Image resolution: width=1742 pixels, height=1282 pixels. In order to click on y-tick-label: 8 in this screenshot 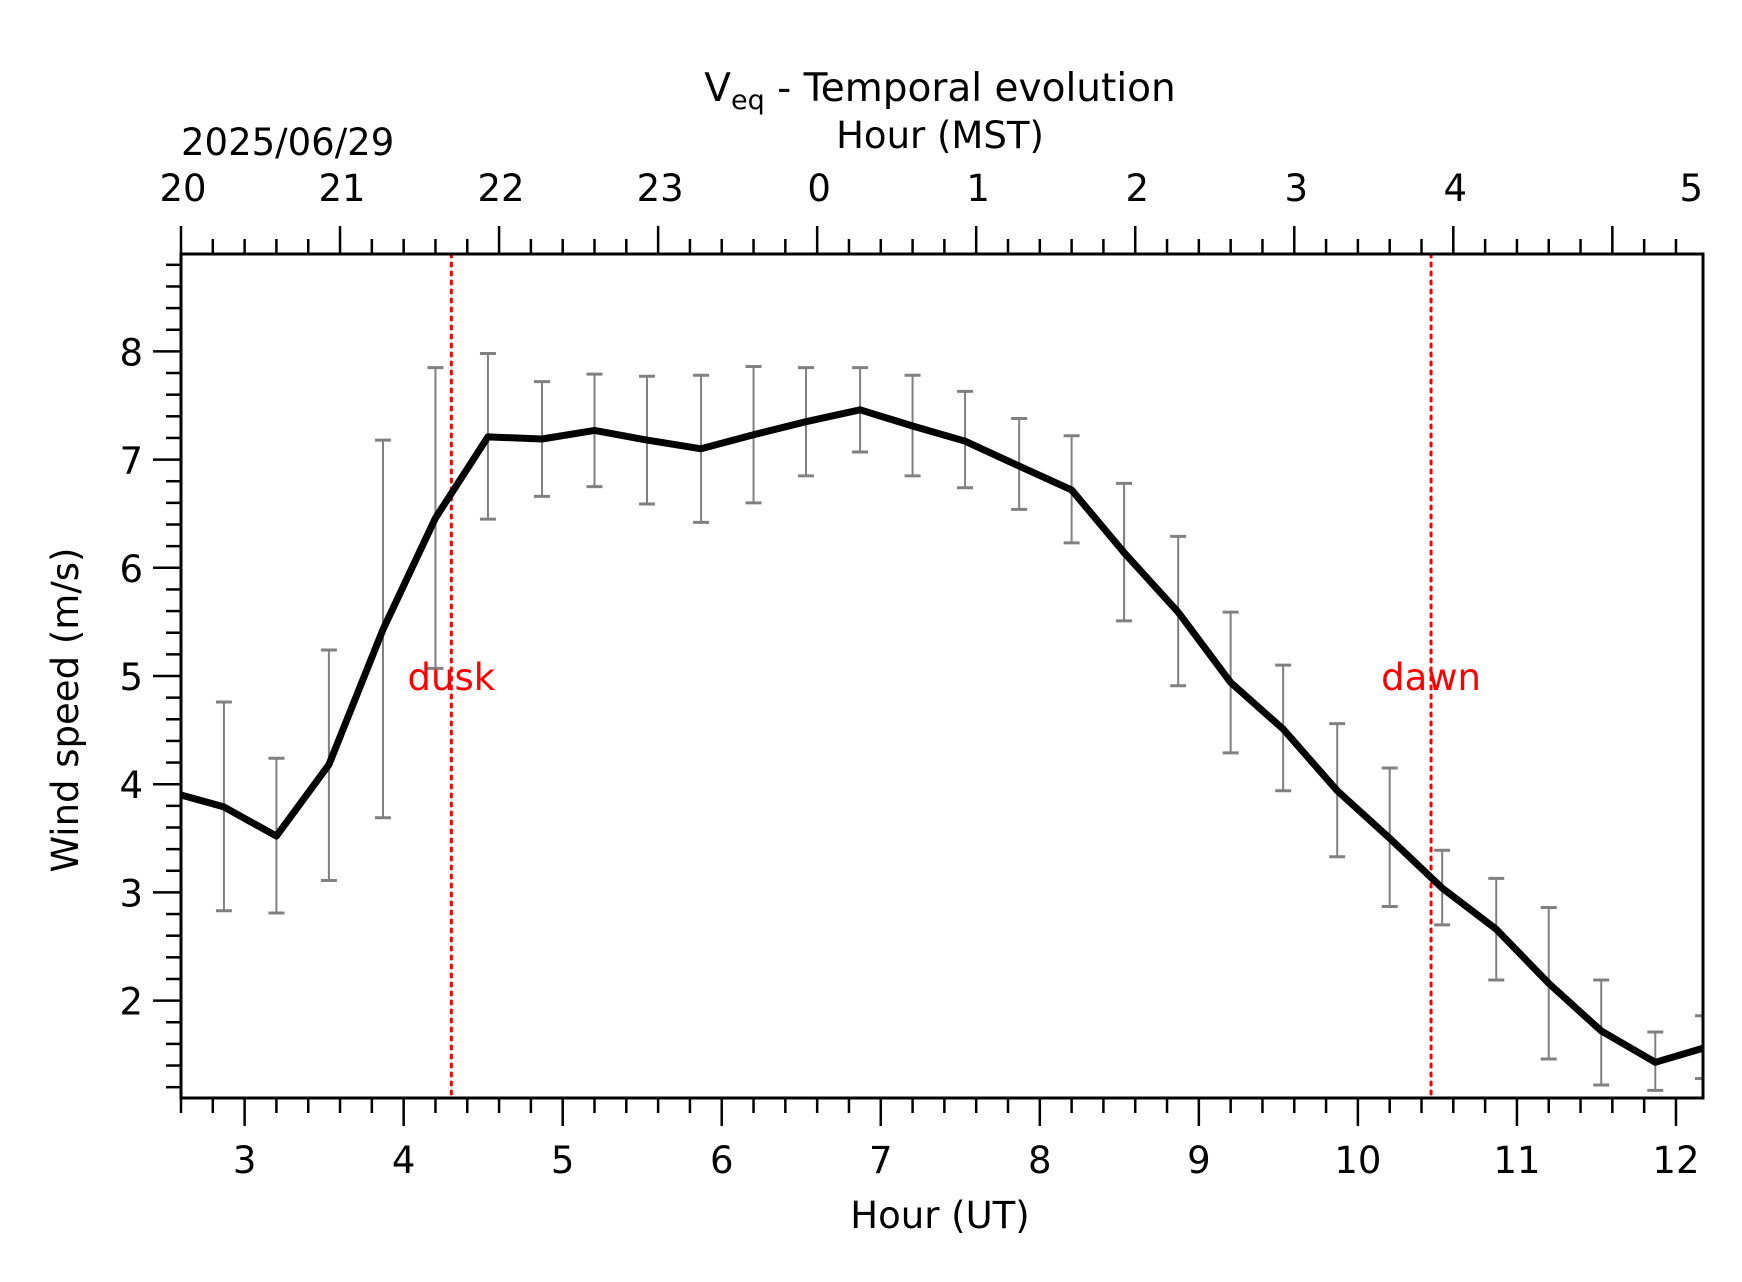, I will do `click(131, 352)`.